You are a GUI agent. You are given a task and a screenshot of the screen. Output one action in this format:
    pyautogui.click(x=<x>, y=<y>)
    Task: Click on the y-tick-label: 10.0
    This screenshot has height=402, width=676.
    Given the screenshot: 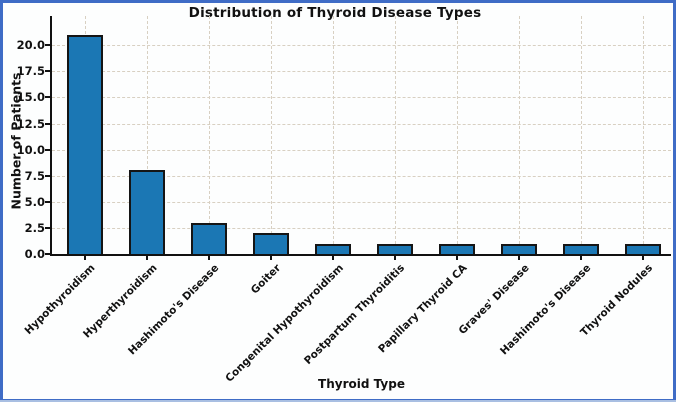 What is the action you would take?
    pyautogui.click(x=30, y=149)
    